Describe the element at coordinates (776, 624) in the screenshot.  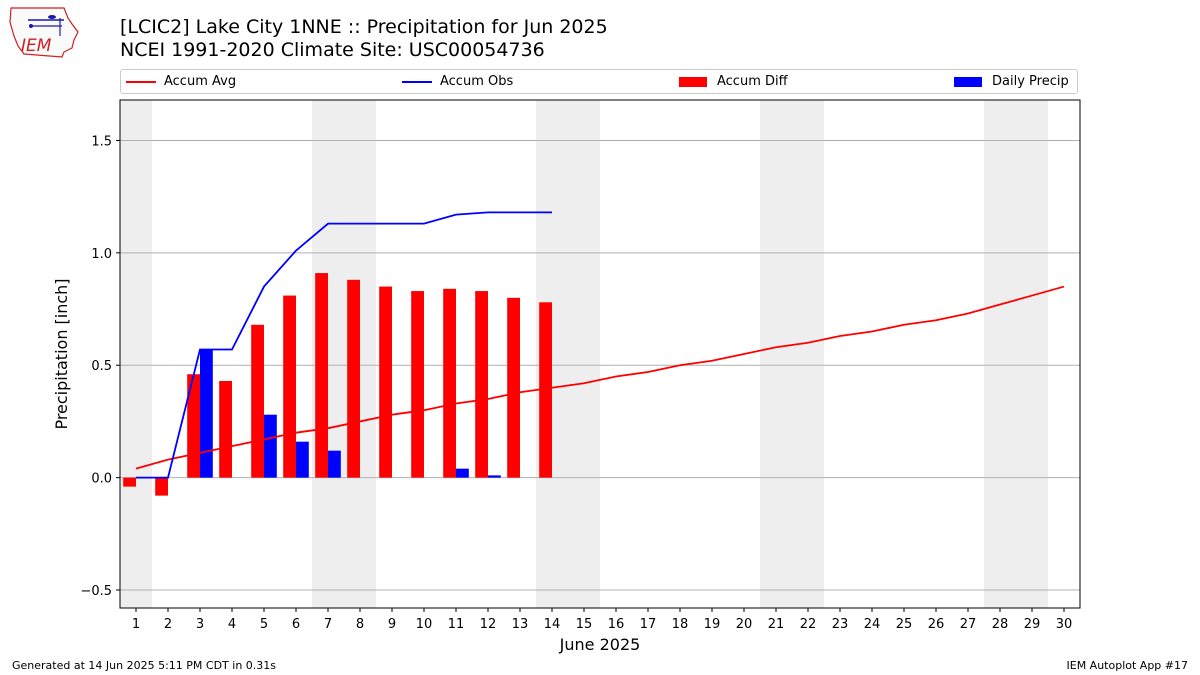
I see `x-tick-label: 21` at that location.